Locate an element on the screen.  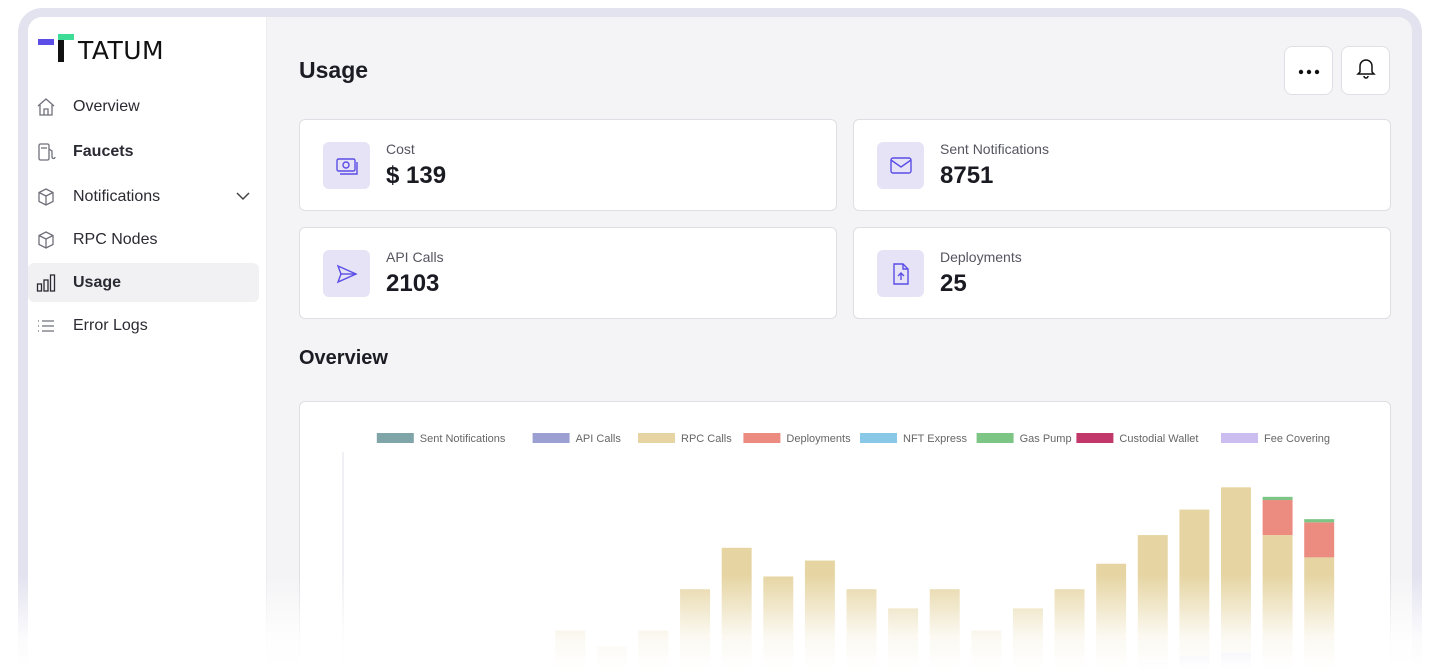
money-icon is located at coordinates (346, 165).